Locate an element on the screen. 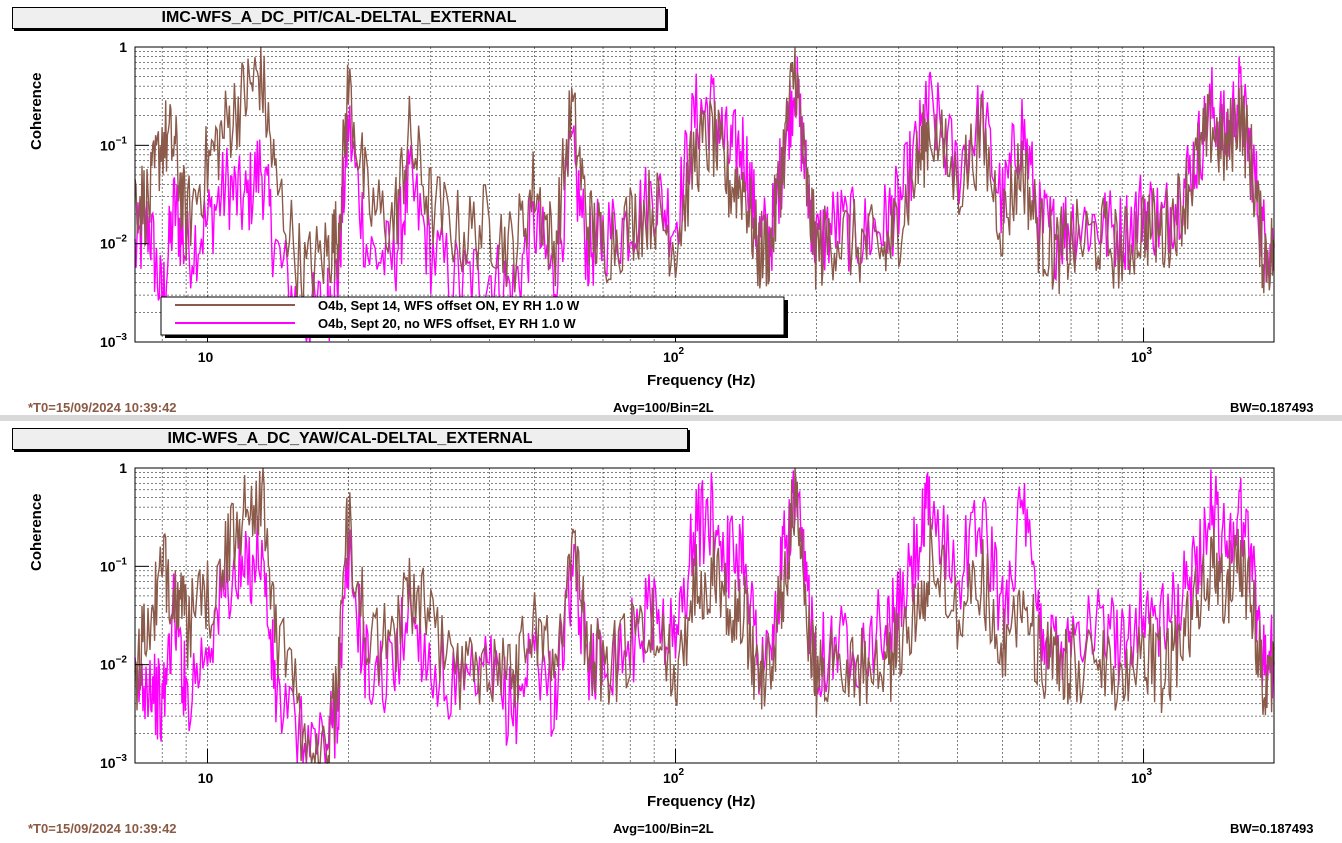 The width and height of the screenshot is (1342, 843). legend-label: O4b, Sept 14, WFS offset ON, EY RH 1.0 W is located at coordinates (449, 305).